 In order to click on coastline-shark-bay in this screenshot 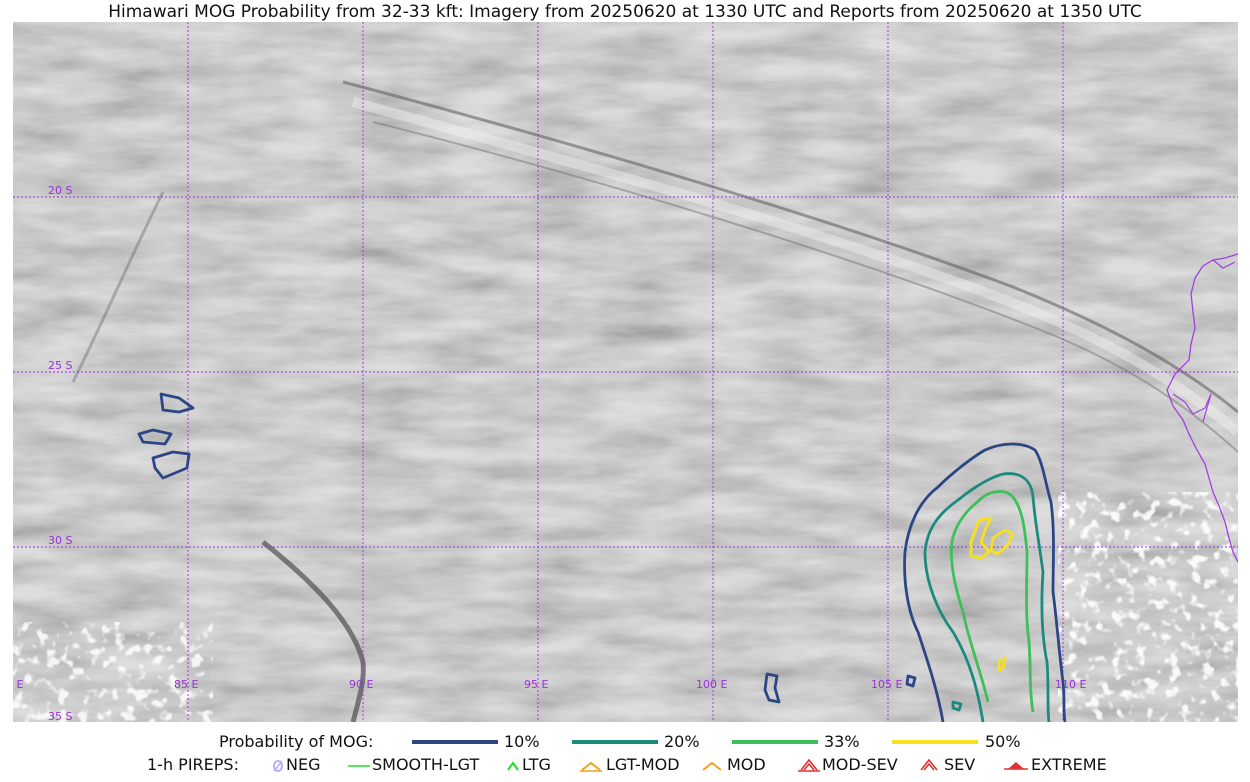, I will do `click(1192, 408)`.